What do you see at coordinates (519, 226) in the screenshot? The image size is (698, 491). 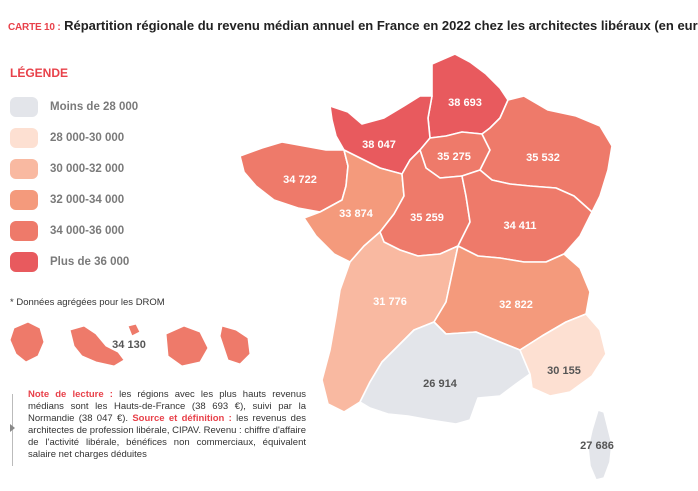 I see `label-bourgogne-franche-comte: 34 411` at bounding box center [519, 226].